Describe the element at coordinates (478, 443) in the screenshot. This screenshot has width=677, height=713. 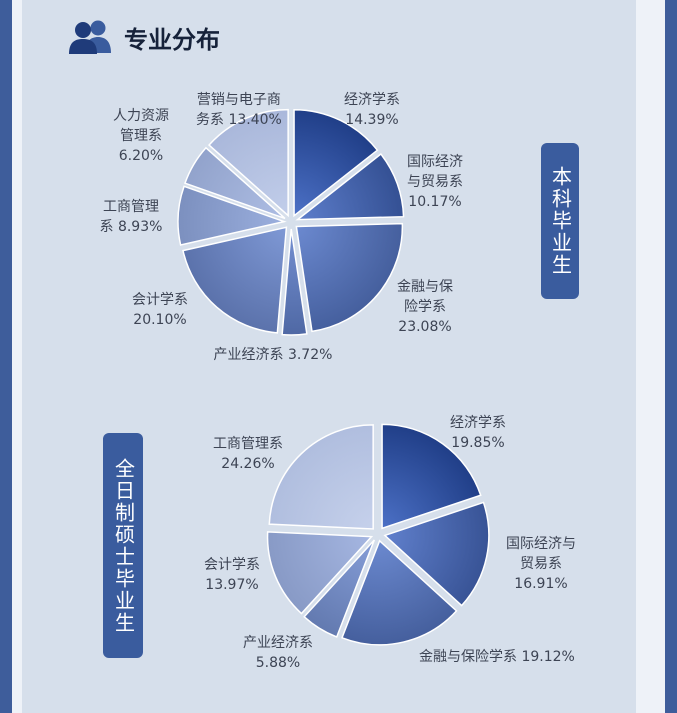
I see `slice-label-line: 19.85%` at that location.